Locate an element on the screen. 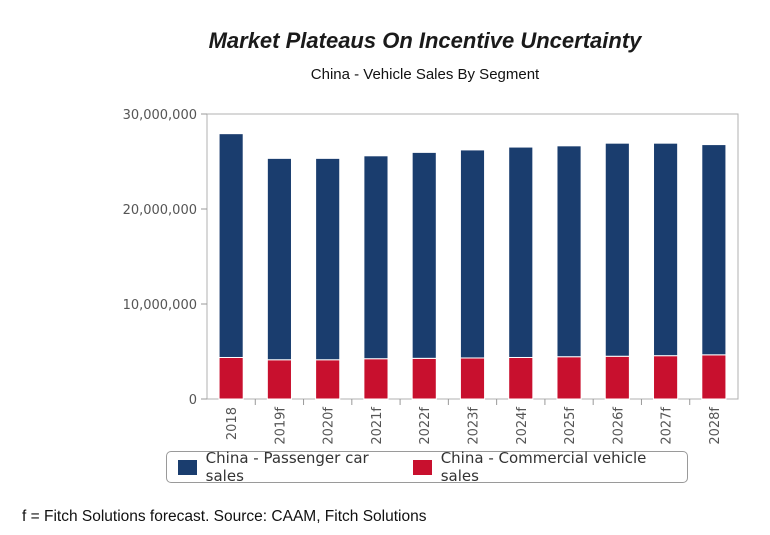  chart-subtitle: China - Vehicle Sales By Segment is located at coordinates (425, 74).